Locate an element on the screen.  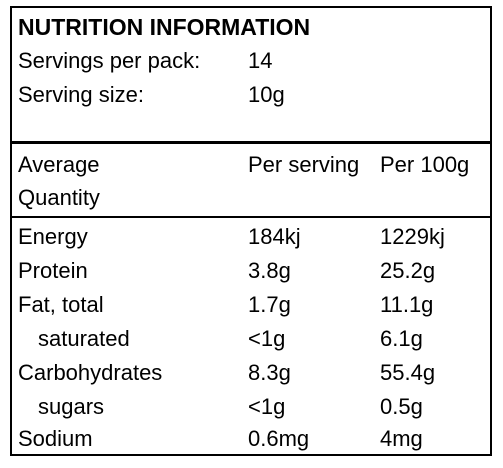
serving-size-row: Serving size: 10g is located at coordinates (251, 95).